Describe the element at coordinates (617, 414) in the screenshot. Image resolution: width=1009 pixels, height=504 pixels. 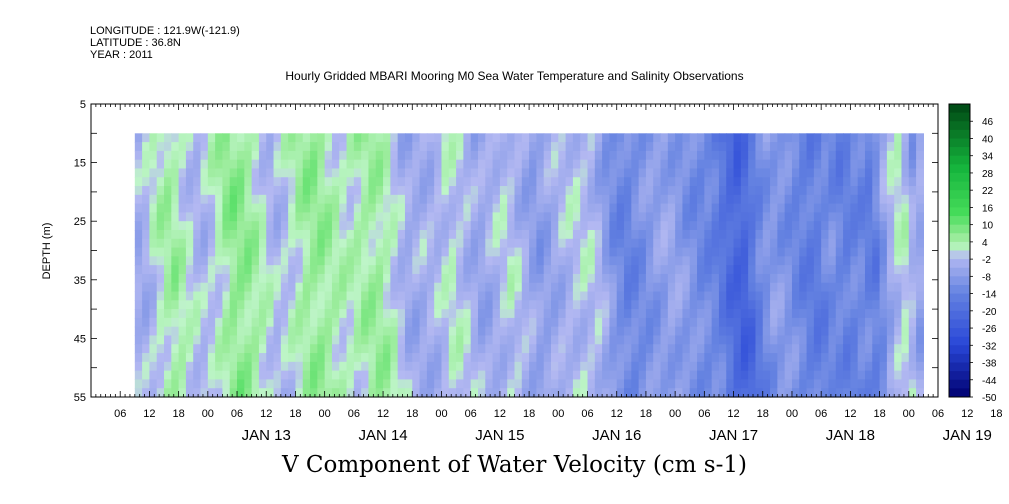
I see `x-hour-tick-label: 12` at that location.